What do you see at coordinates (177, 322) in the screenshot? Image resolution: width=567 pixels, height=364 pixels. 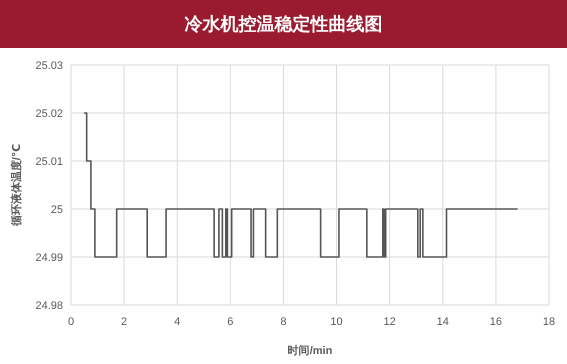 I see `x-tick-label: 4` at bounding box center [177, 322].